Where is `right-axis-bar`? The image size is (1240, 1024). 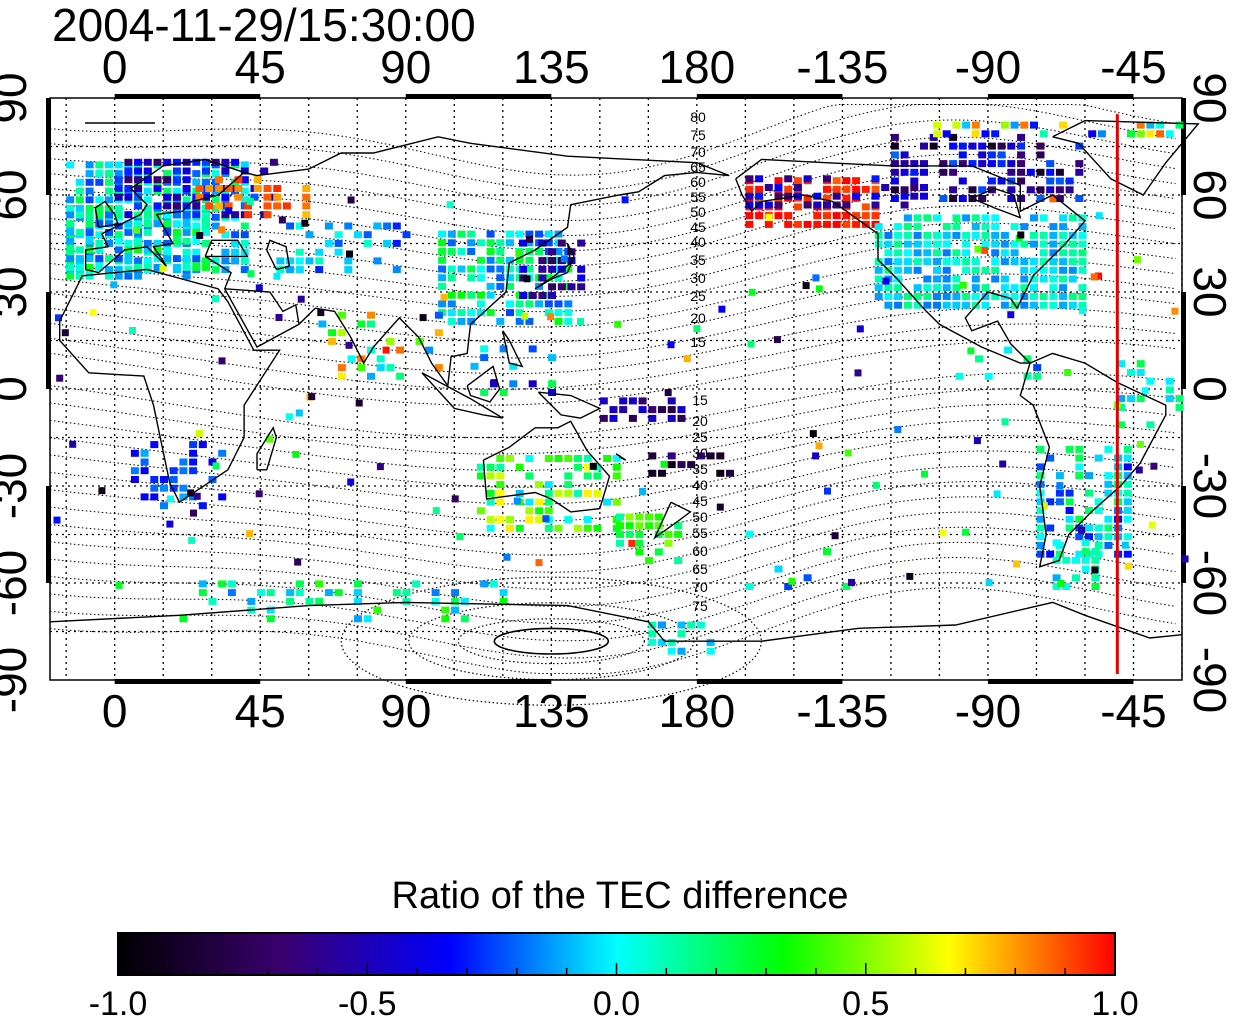 right-axis-bar is located at coordinates (1183, 340).